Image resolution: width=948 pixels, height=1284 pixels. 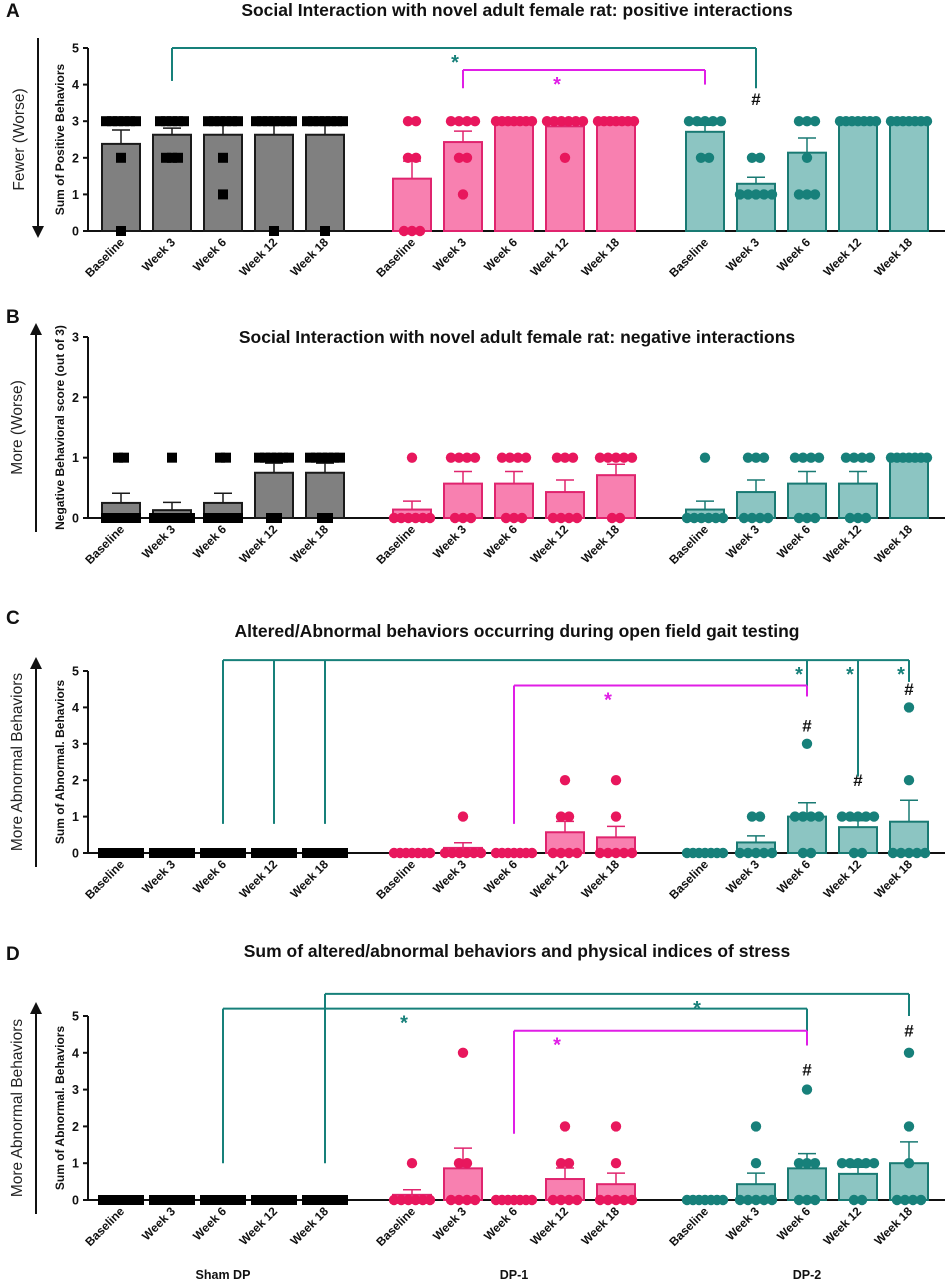 I want to click on y-tick-label: 1, so click(x=75, y=817).